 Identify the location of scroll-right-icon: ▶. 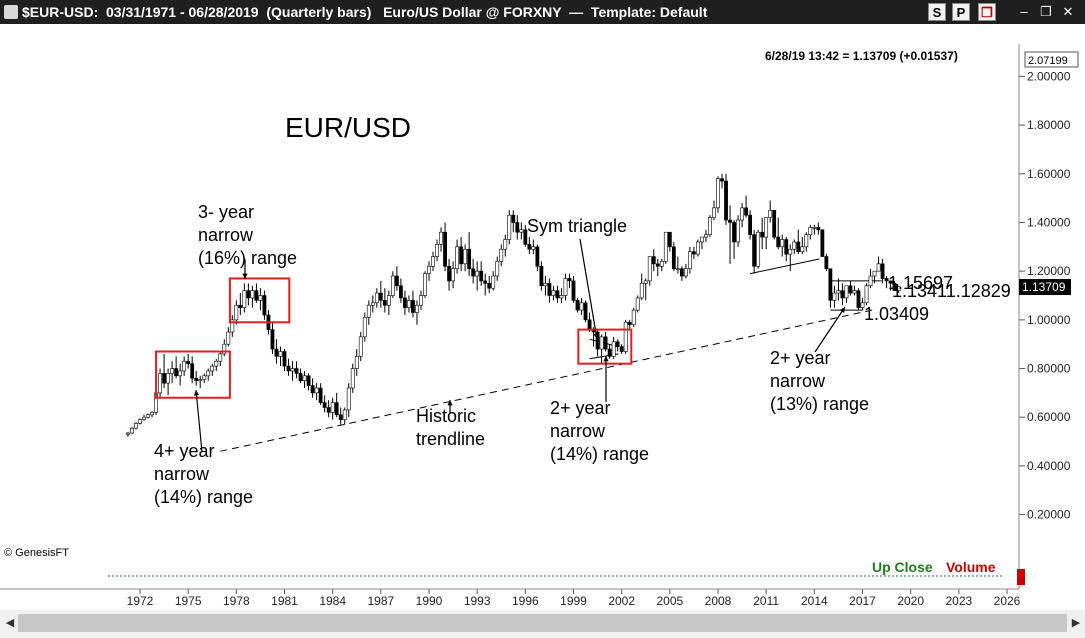
(1076, 623).